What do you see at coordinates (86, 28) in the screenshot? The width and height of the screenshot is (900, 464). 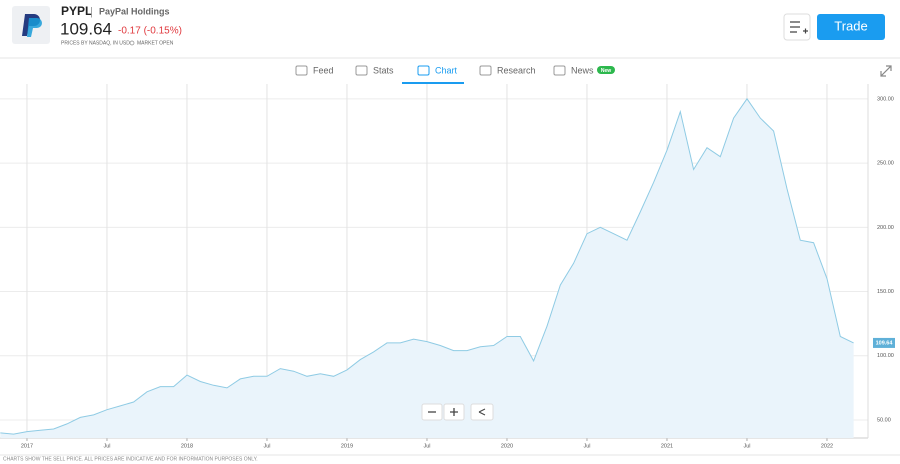 I see `price: 109.64` at bounding box center [86, 28].